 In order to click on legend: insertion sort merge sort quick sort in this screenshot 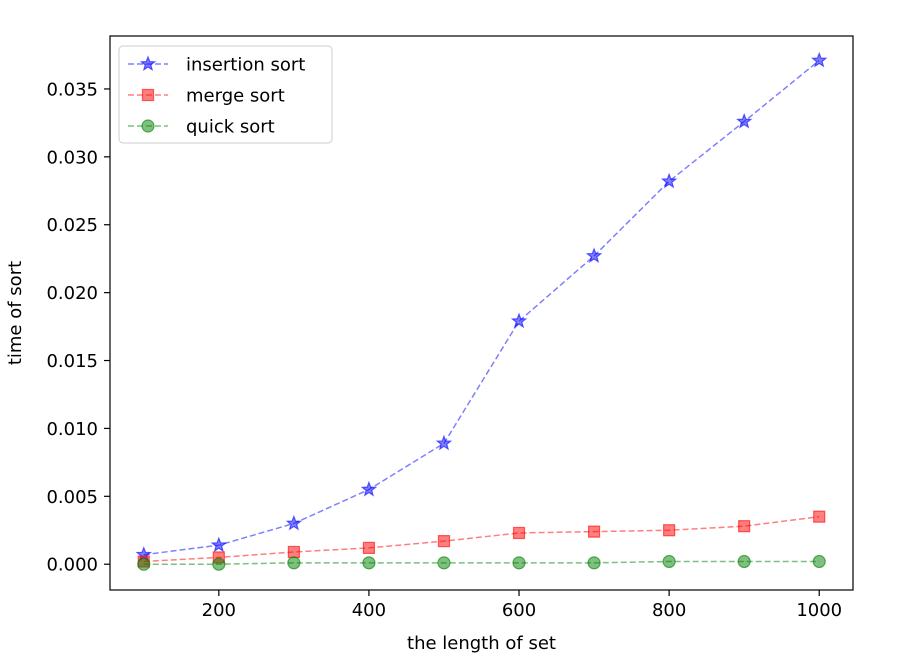, I will do `click(225, 94)`.